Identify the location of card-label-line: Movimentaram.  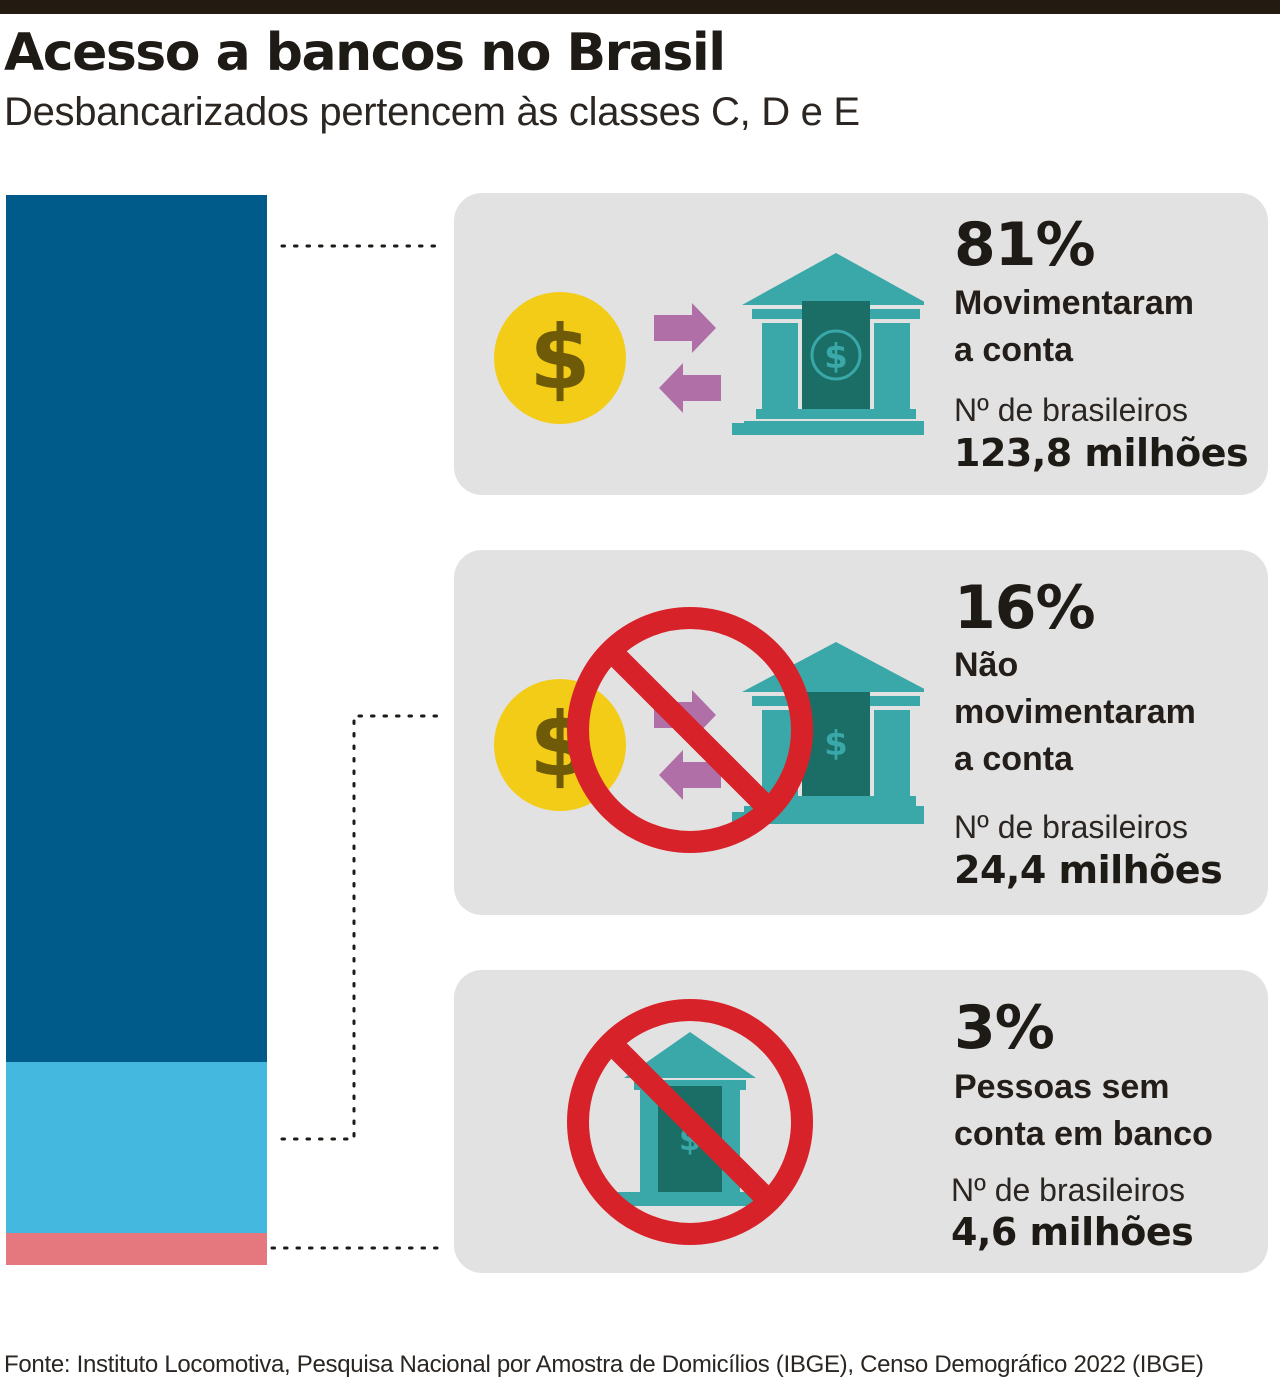
(1074, 303).